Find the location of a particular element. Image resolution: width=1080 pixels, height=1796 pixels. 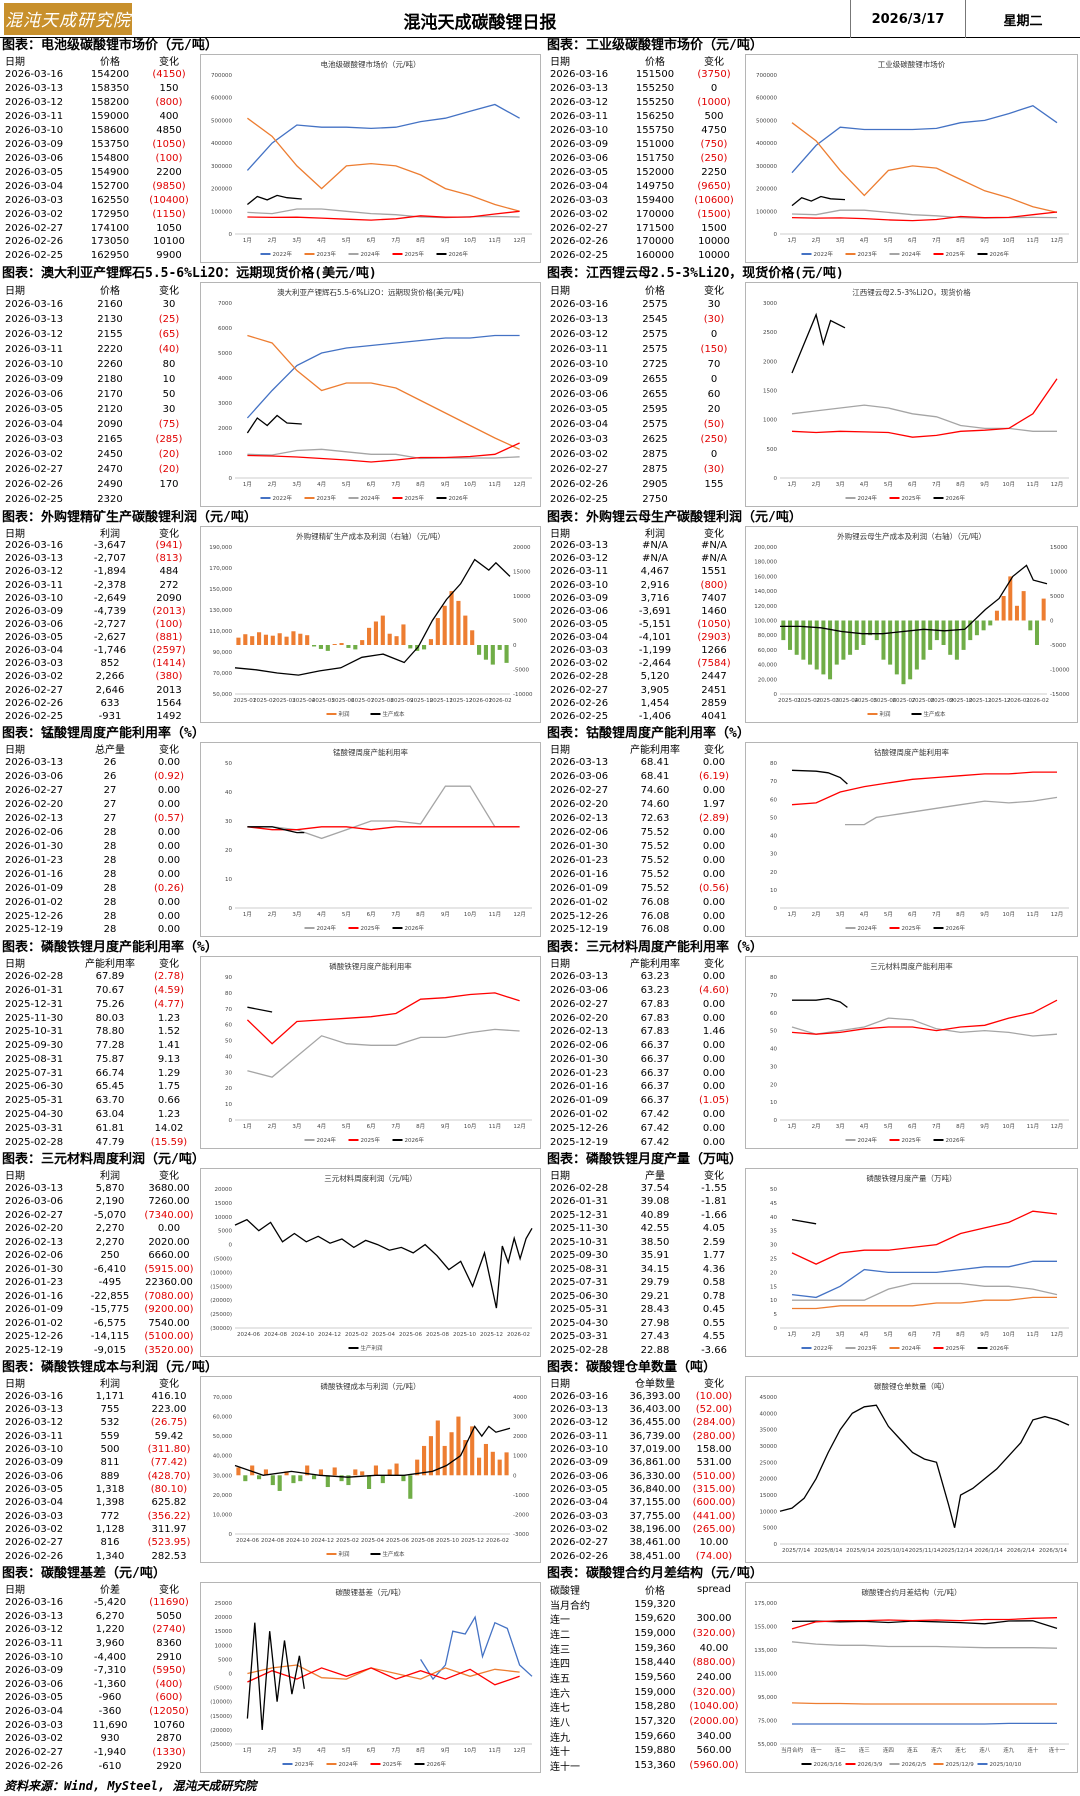

x-tick-label: 8月 is located at coordinates (420, 240).